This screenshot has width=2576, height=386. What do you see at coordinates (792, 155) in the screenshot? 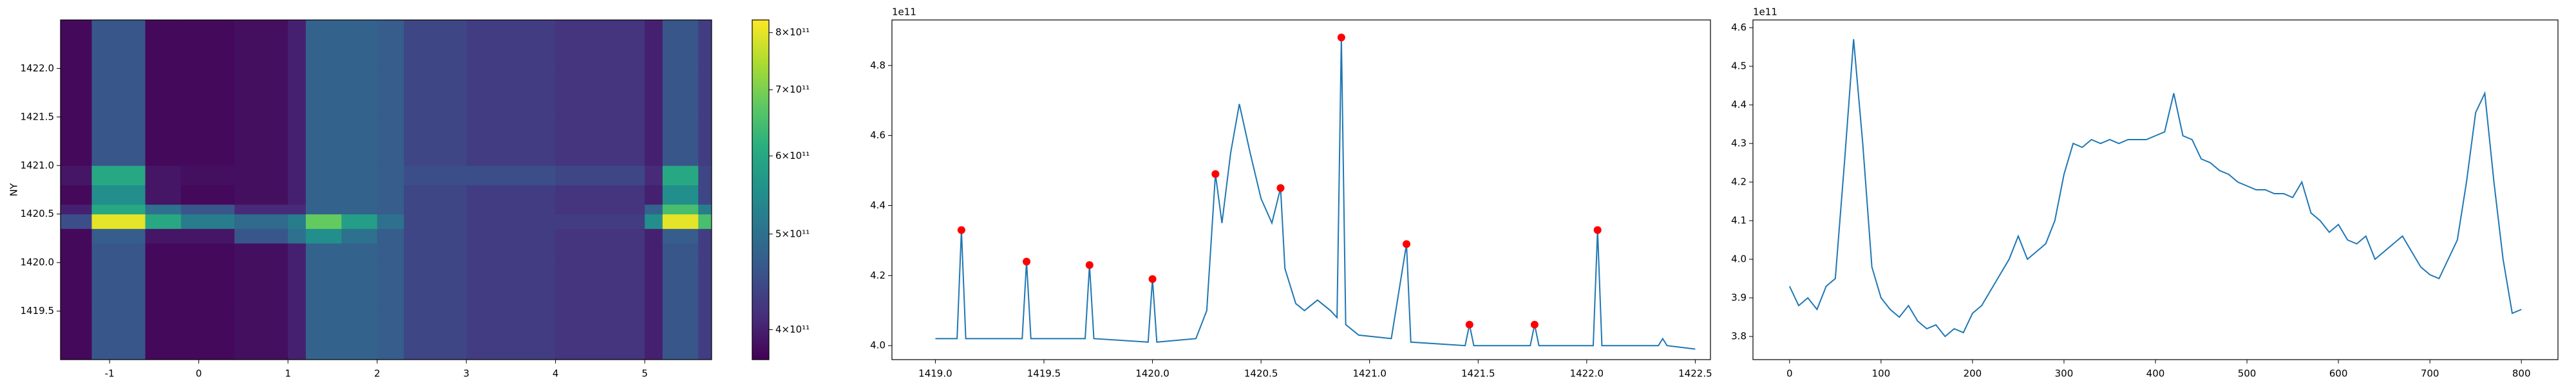
I see `colorbar-tick-label: 6×10¹¹` at bounding box center [792, 155].